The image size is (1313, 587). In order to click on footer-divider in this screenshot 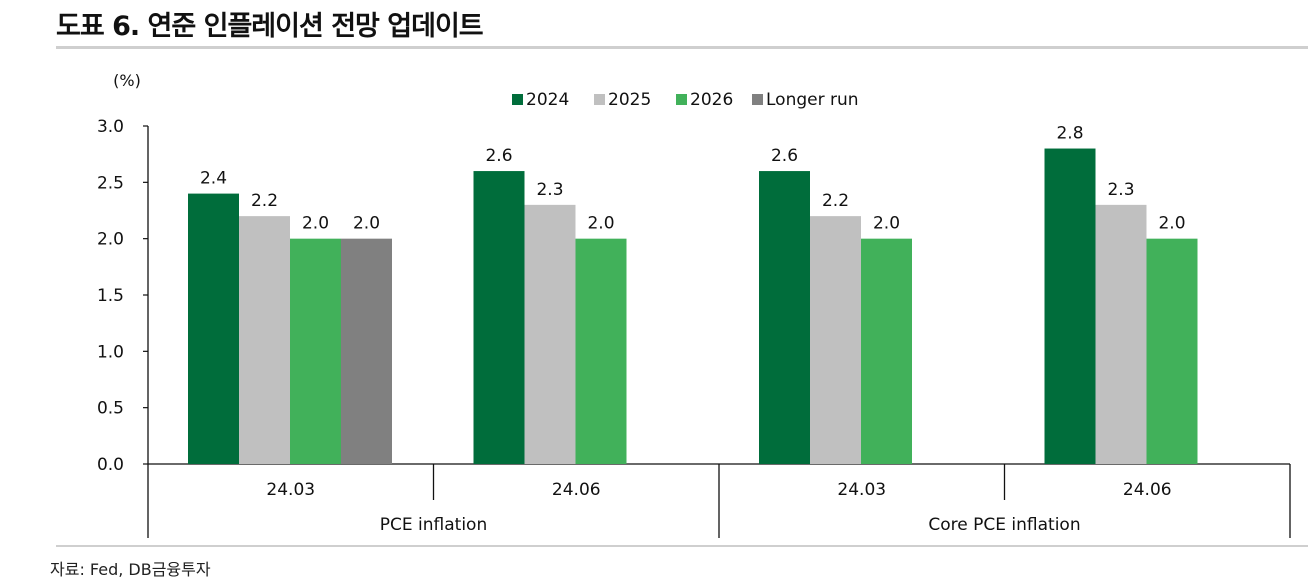, I will do `click(682, 546)`.